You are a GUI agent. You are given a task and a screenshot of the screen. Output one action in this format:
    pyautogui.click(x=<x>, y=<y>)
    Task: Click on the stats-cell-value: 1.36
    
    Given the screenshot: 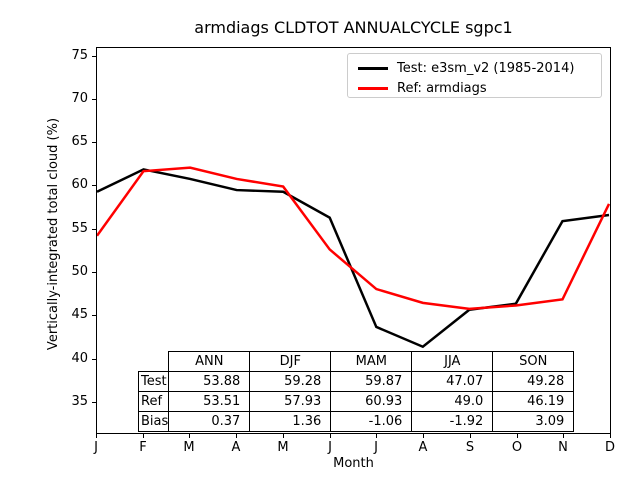 What is the action you would take?
    pyautogui.click(x=290, y=421)
    